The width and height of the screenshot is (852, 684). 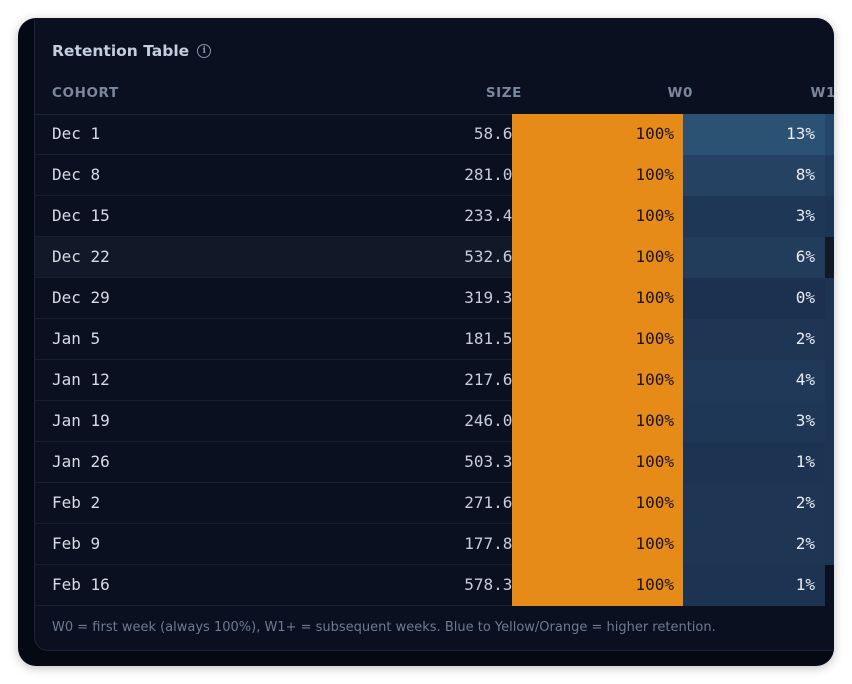 What do you see at coordinates (81, 297) in the screenshot?
I see `cohort-cell: Dec 29` at bounding box center [81, 297].